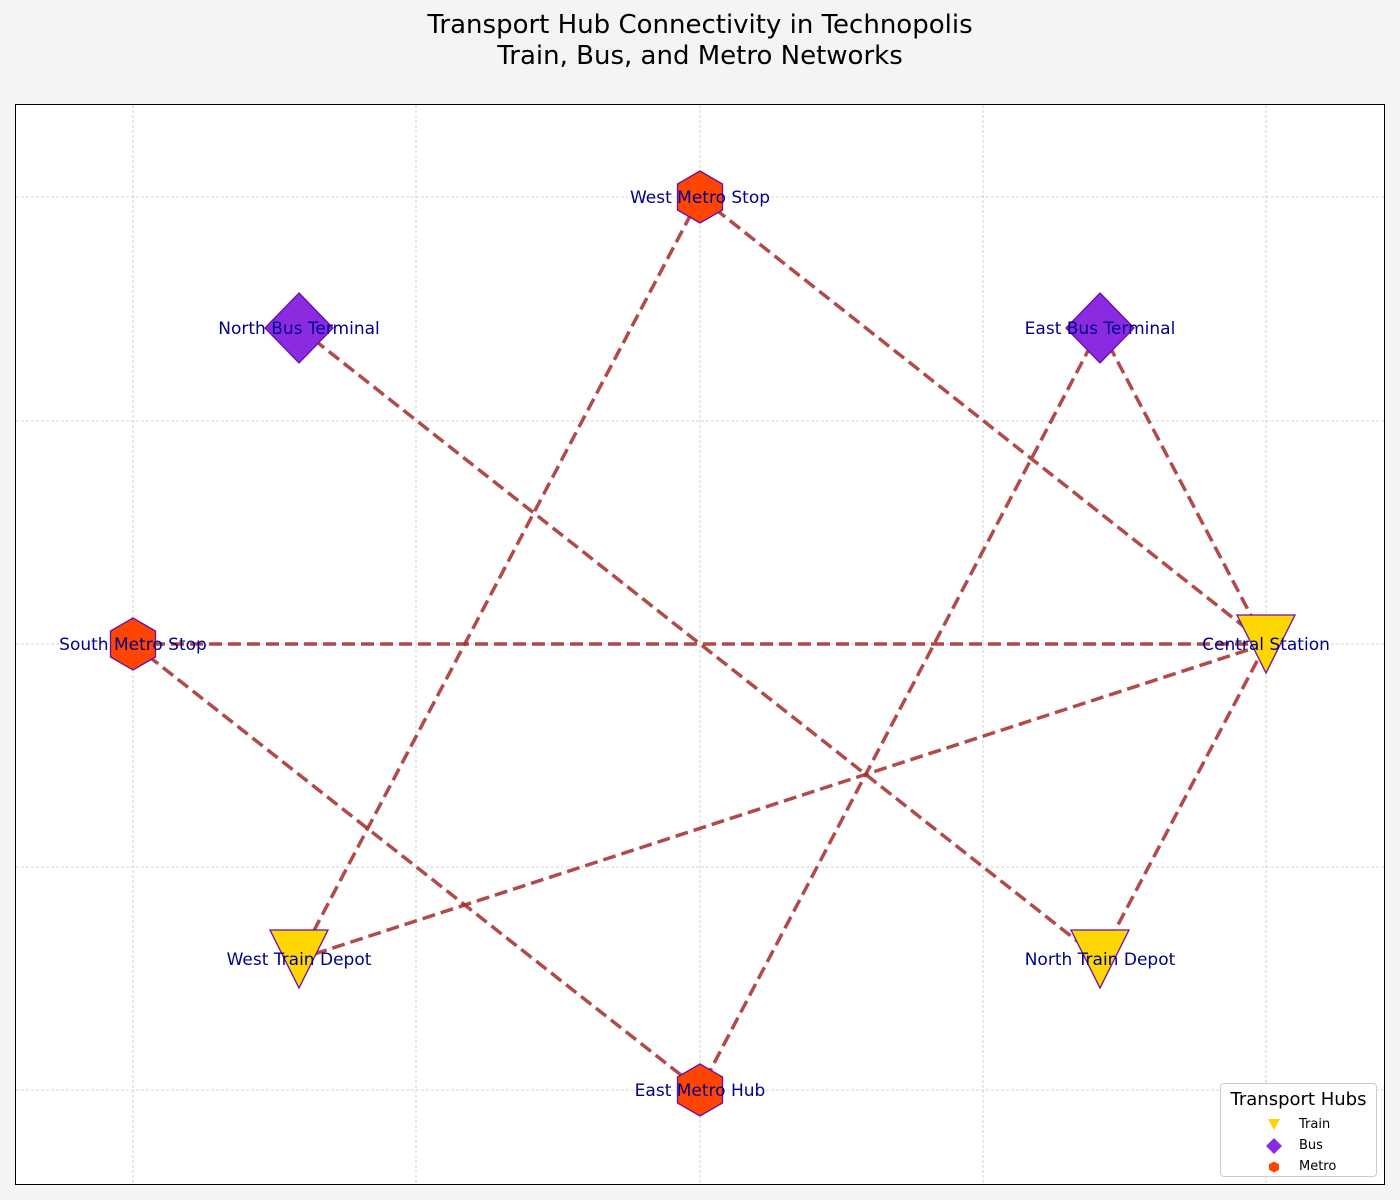 Image resolution: width=1400 pixels, height=1200 pixels. Describe the element at coordinates (1183, 486) in the screenshot. I see `edge-east-bus-terminal-to-central-station` at that location.